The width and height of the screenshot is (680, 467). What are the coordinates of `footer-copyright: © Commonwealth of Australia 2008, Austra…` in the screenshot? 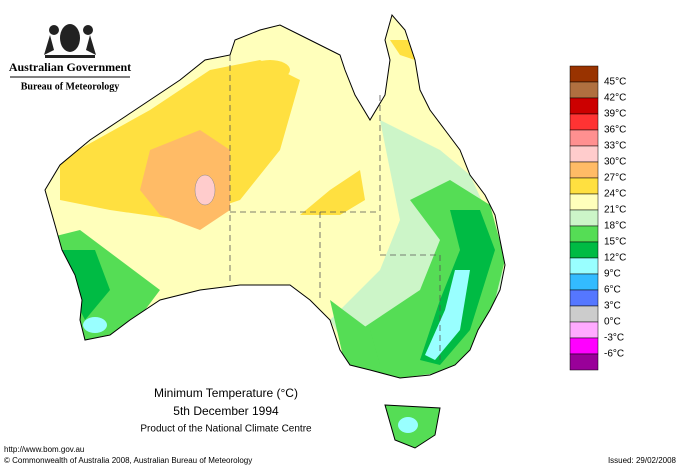 It's located at (128, 460).